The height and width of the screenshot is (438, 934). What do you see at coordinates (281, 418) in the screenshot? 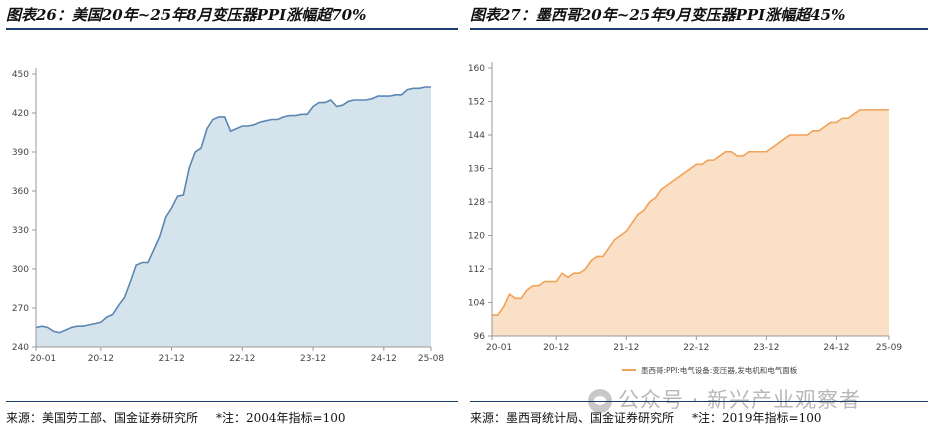
I see `left-note: *注：2004年指标=100` at bounding box center [281, 418].